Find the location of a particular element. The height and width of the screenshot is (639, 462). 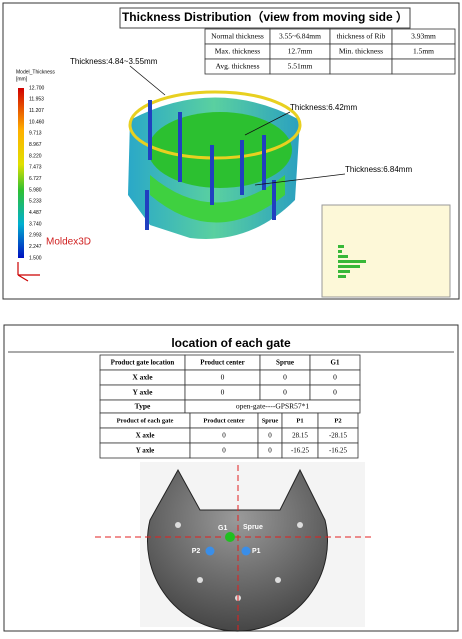

gate-label: G1 is located at coordinates (222, 528).